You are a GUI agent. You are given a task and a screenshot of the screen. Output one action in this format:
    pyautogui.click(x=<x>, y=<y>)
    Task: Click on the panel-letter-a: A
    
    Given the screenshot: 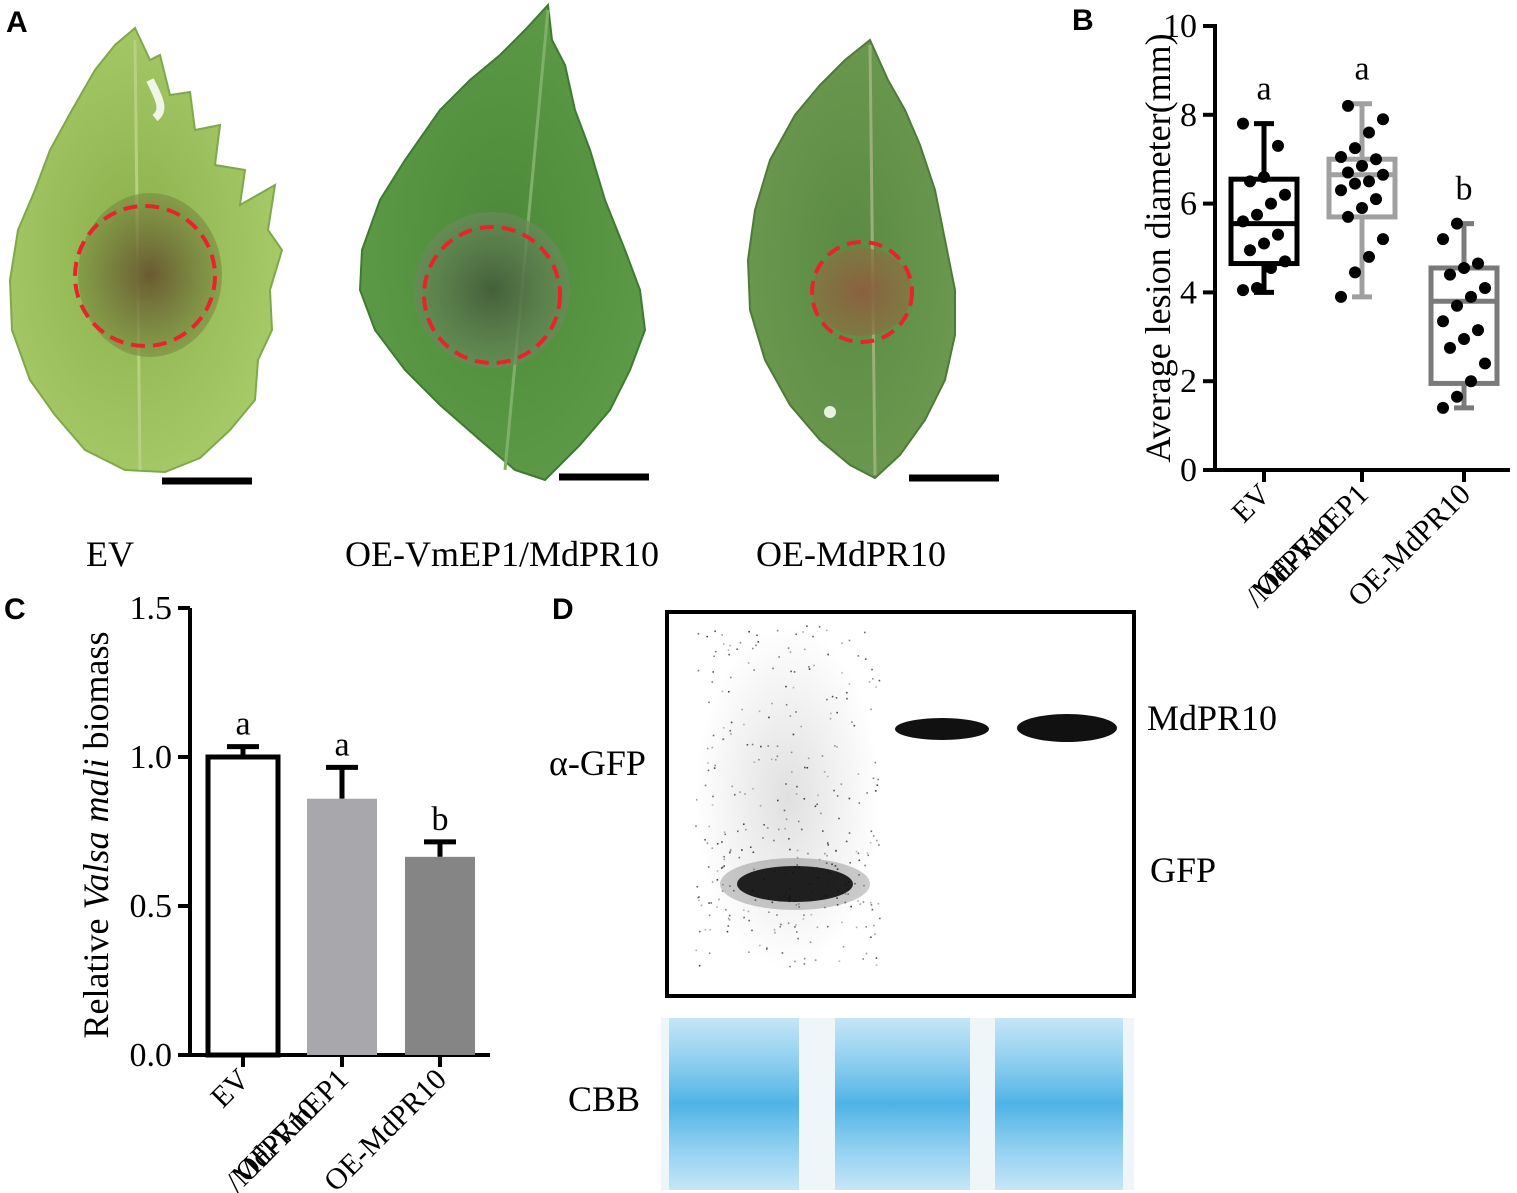 What is the action you would take?
    pyautogui.click(x=17, y=22)
    